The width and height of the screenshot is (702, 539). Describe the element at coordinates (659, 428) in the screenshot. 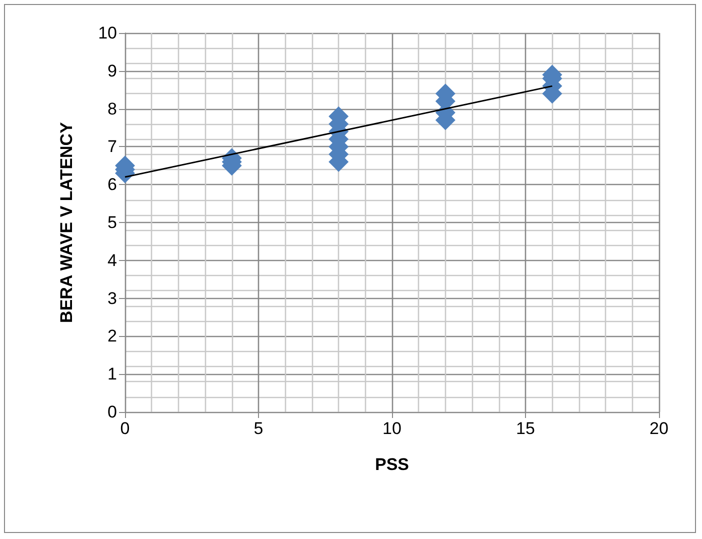

I see `x-tick-label: 20` at that location.